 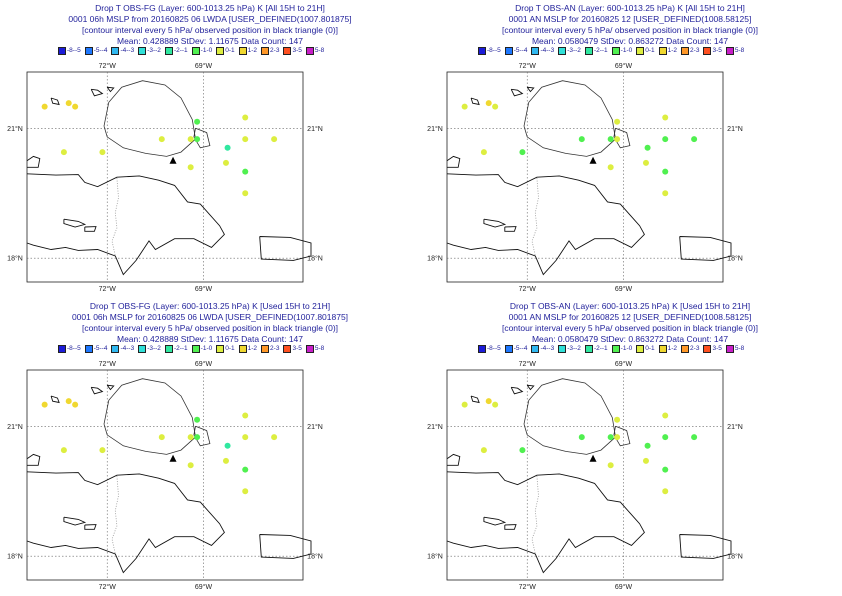 What do you see at coordinates (176, 50) in the screenshot?
I see `legend-item: -2--1` at bounding box center [176, 50].